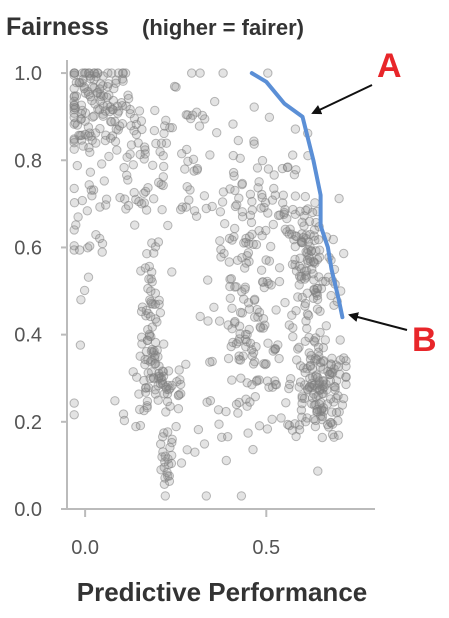 The width and height of the screenshot is (449, 618). I want to click on chart-subtitle: (higher = fairer), so click(223, 27).